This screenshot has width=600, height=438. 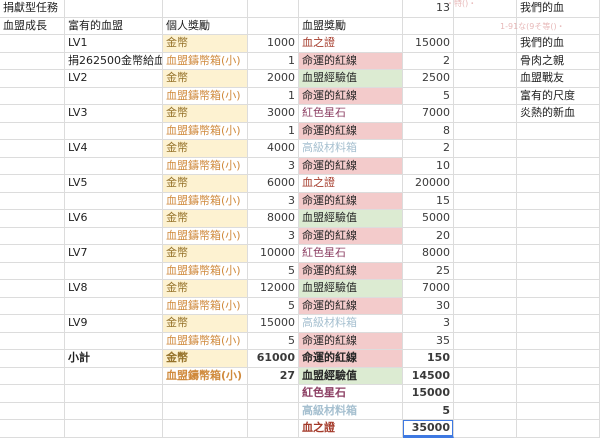 I want to click on cell-C7: 金幣, so click(x=205, y=114).